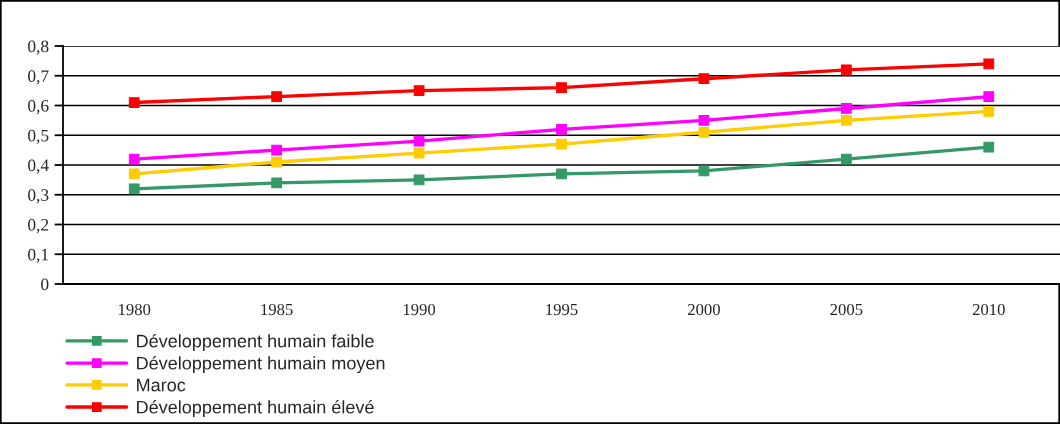 The image size is (1060, 424). I want to click on x-tick-label: 2000, so click(703, 309).